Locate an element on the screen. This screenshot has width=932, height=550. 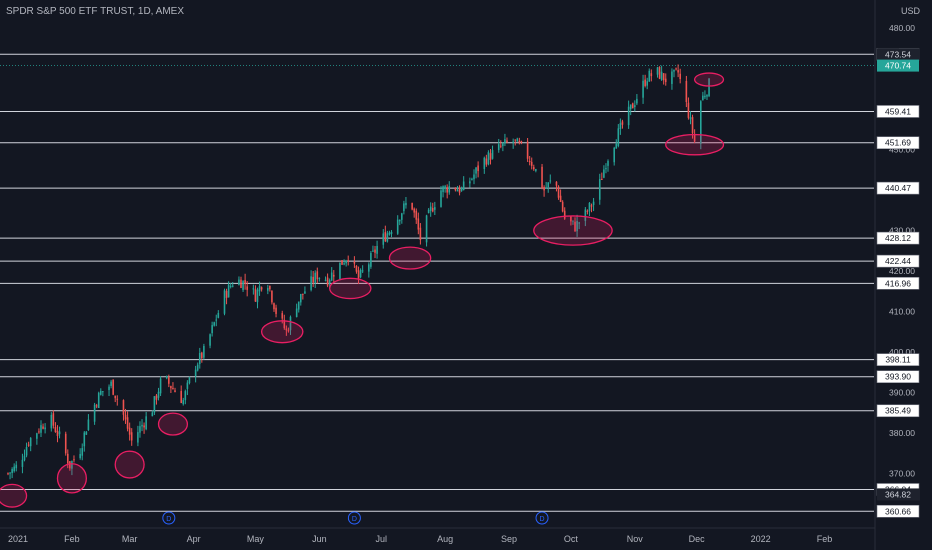
dividend-icon-label: D is located at coordinates (354, 519).